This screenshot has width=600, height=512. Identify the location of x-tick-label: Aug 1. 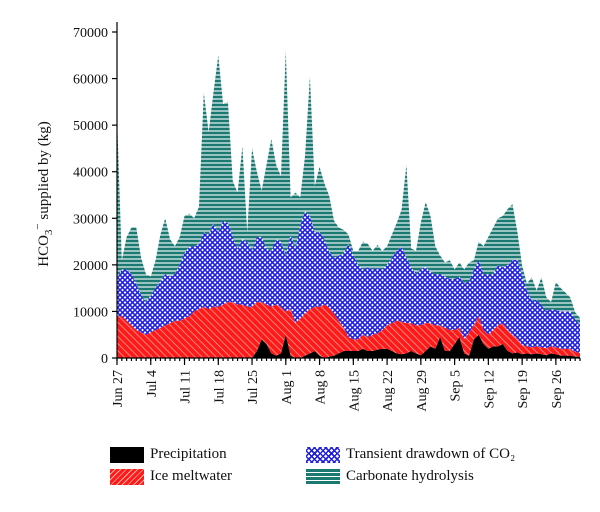
(287, 387).